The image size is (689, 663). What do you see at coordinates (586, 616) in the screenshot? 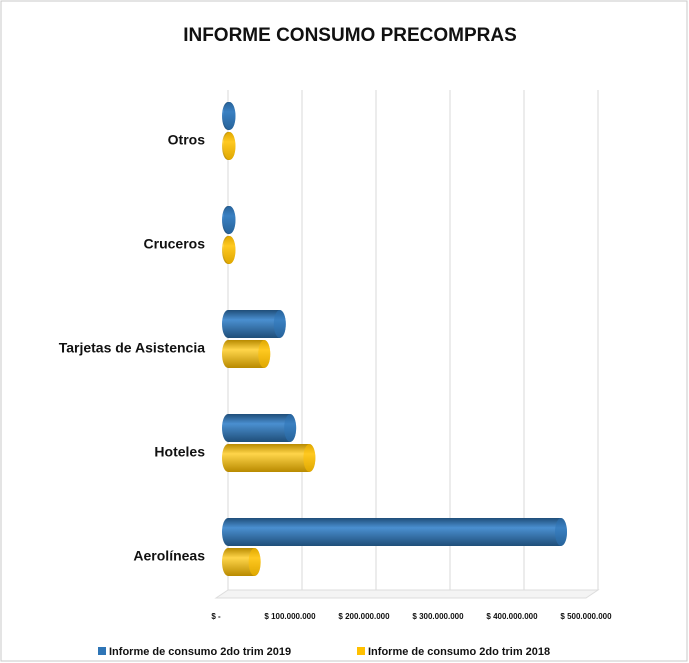
I see `x-tick-label: $ 500.000.000` at bounding box center [586, 616].